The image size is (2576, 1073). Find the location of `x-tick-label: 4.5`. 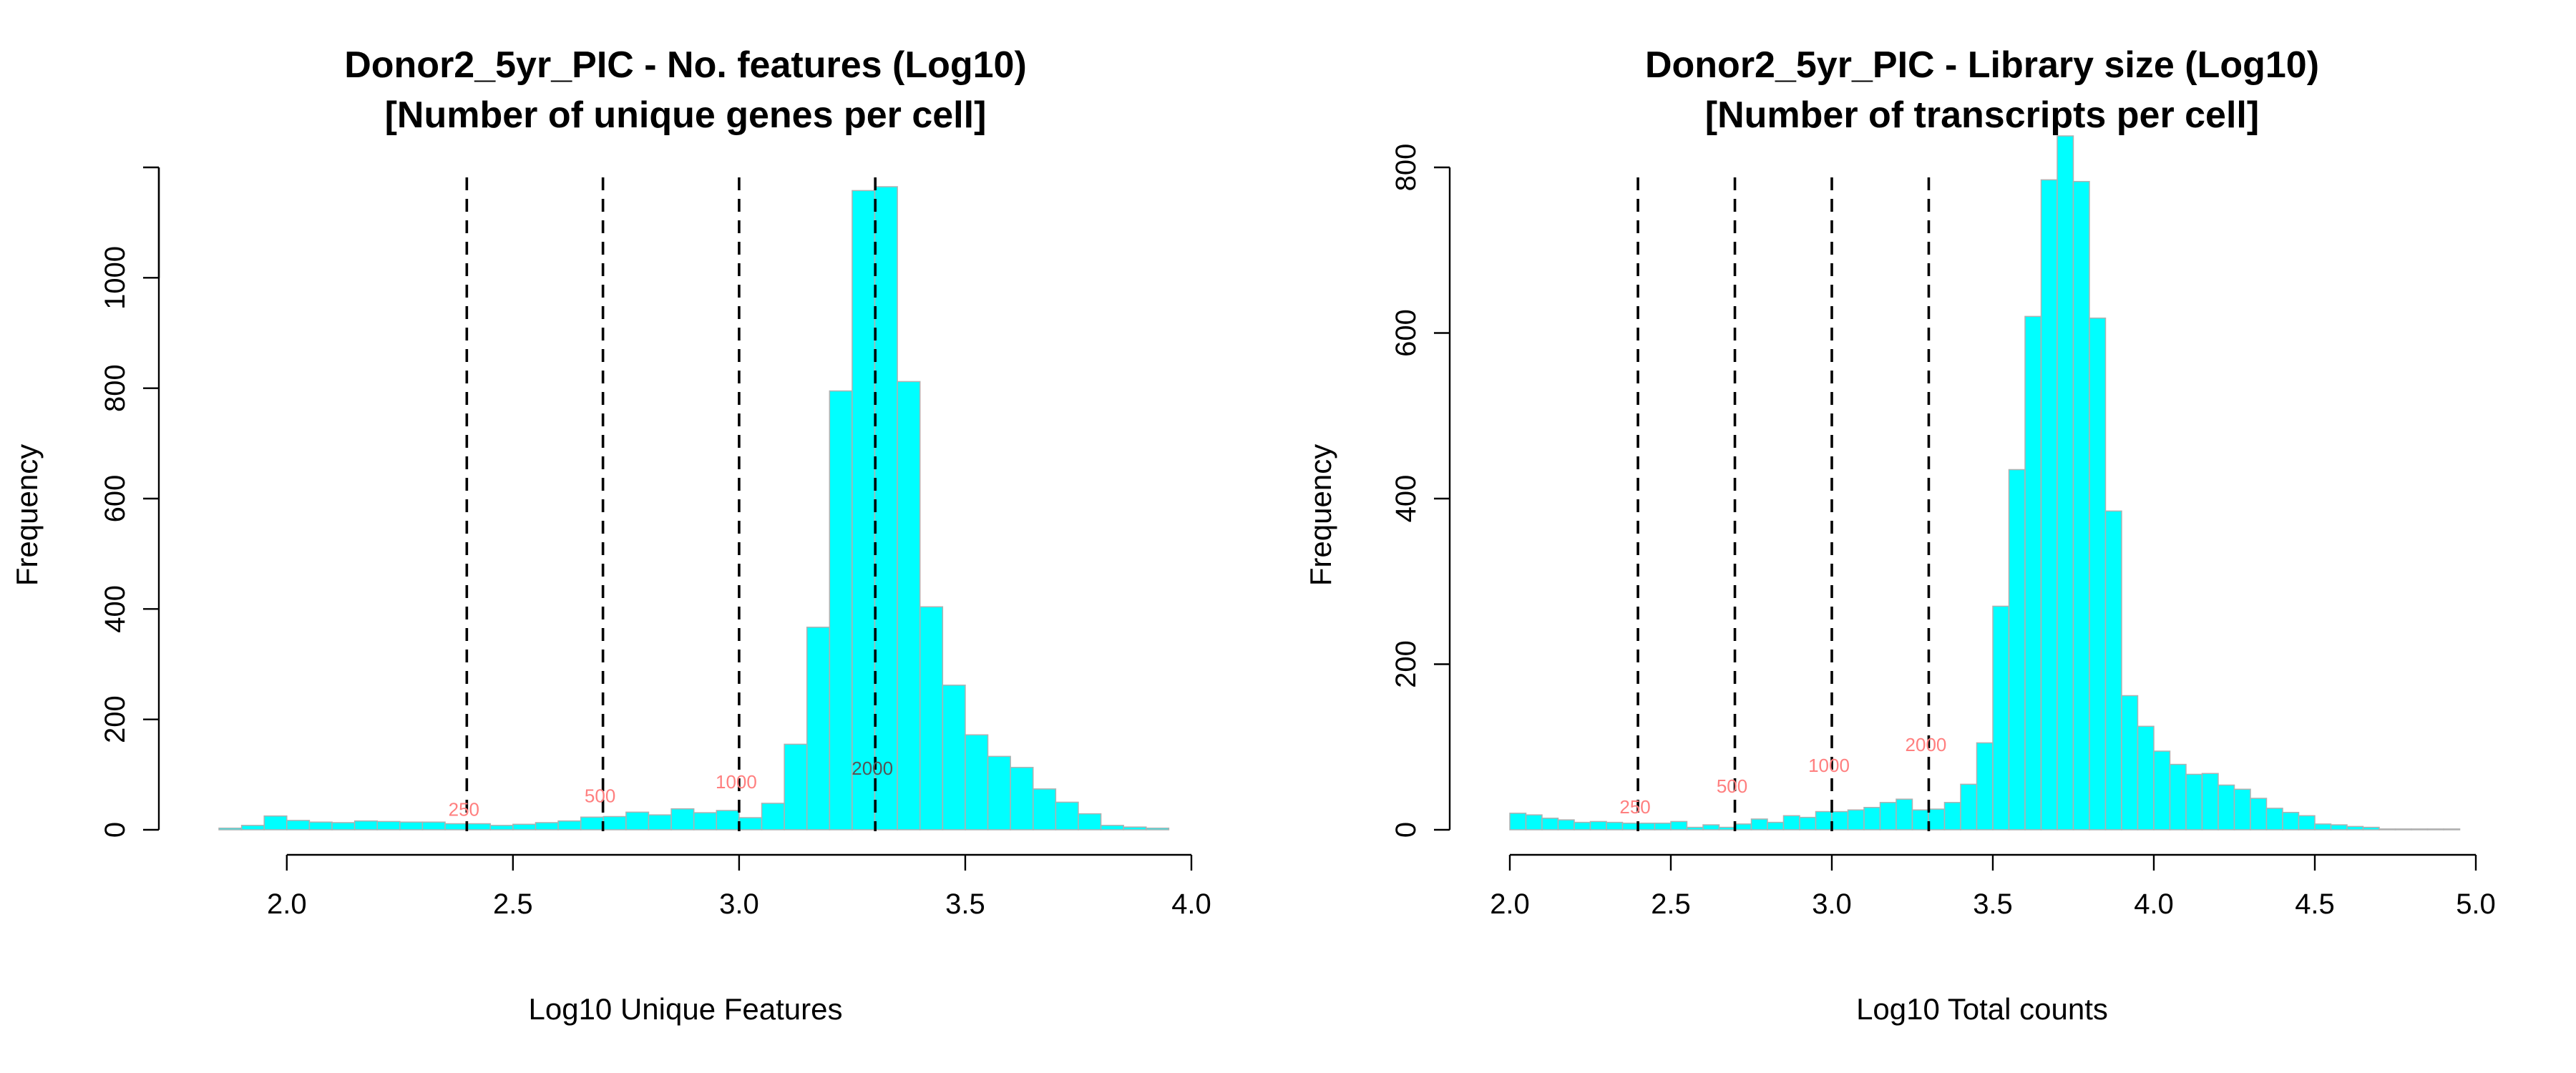

x-tick-label: 4.5 is located at coordinates (2315, 904).